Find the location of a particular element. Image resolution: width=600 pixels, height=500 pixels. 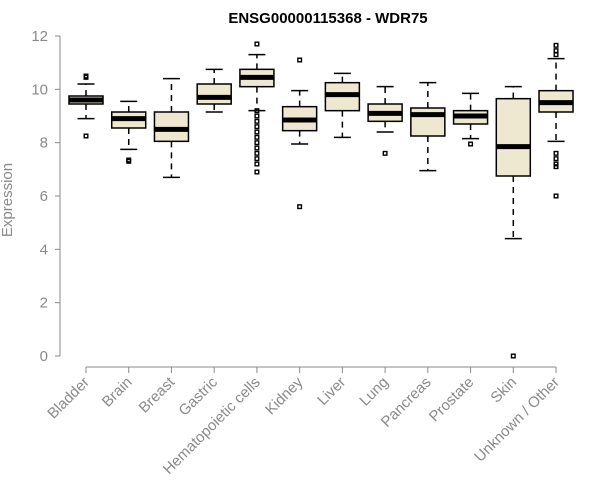

y-tick-label: 6 is located at coordinates (44, 196).